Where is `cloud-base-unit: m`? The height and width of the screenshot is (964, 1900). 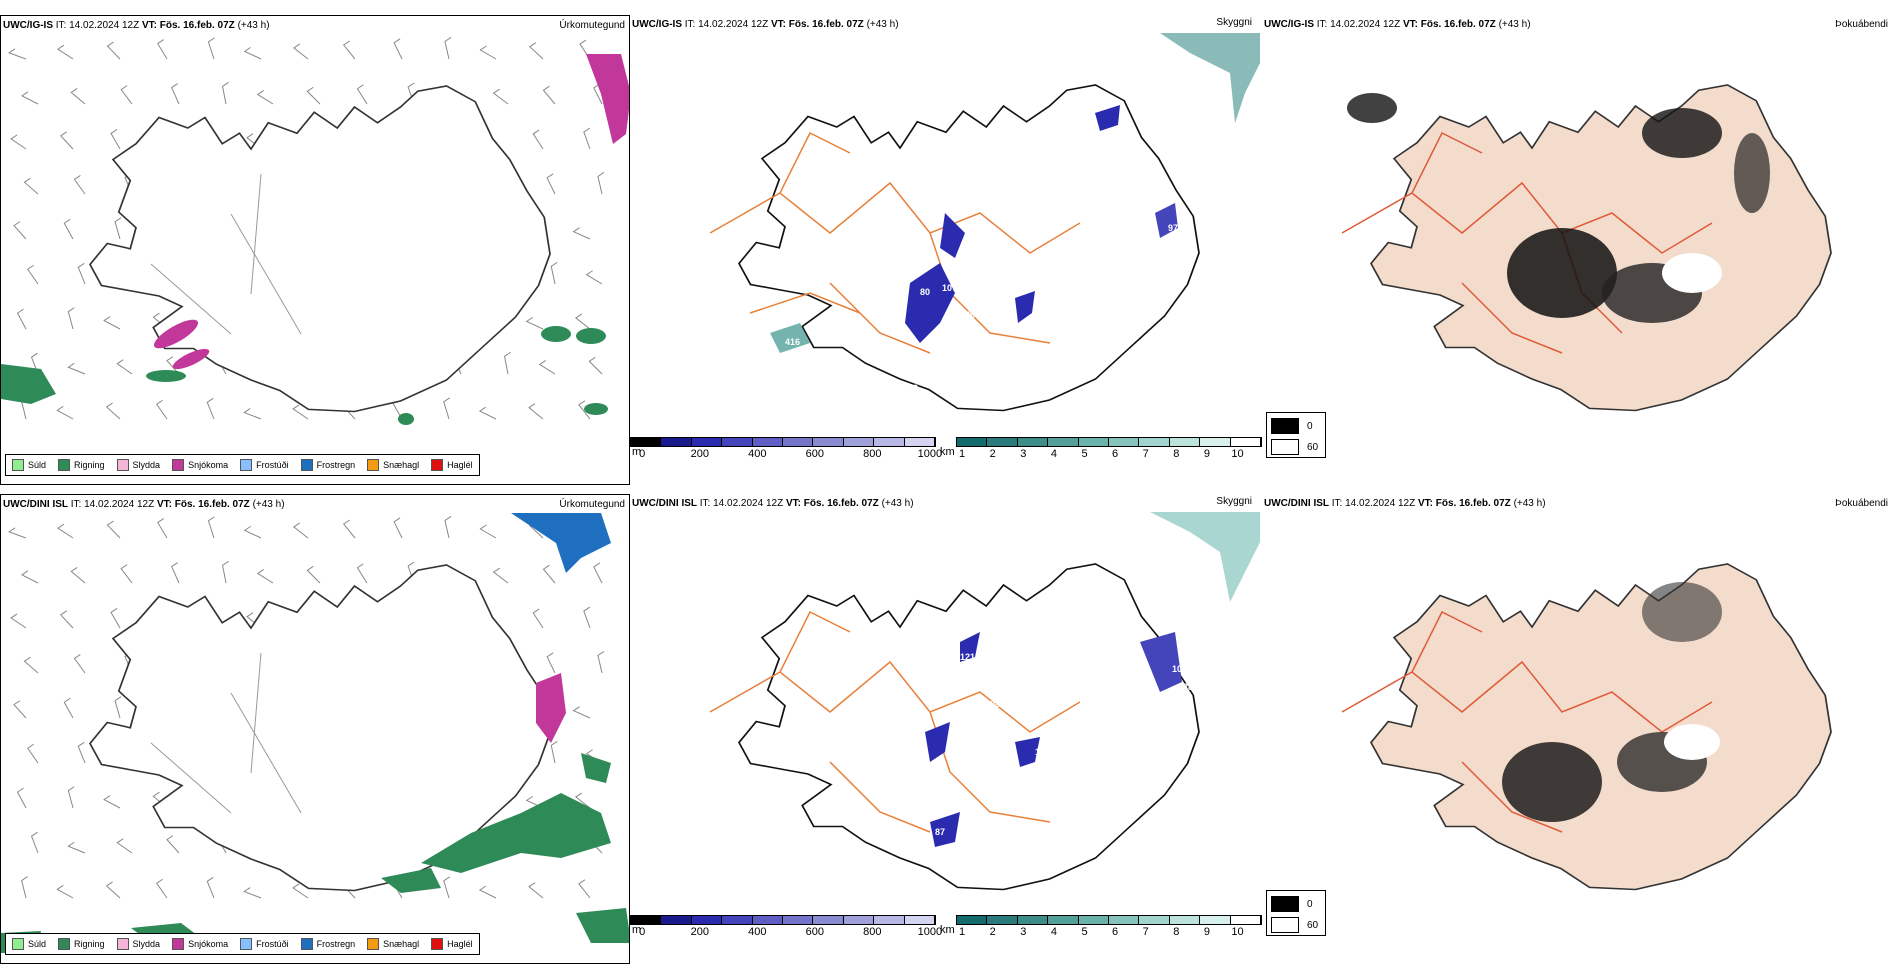 cloud-base-unit: m is located at coordinates (637, 930).